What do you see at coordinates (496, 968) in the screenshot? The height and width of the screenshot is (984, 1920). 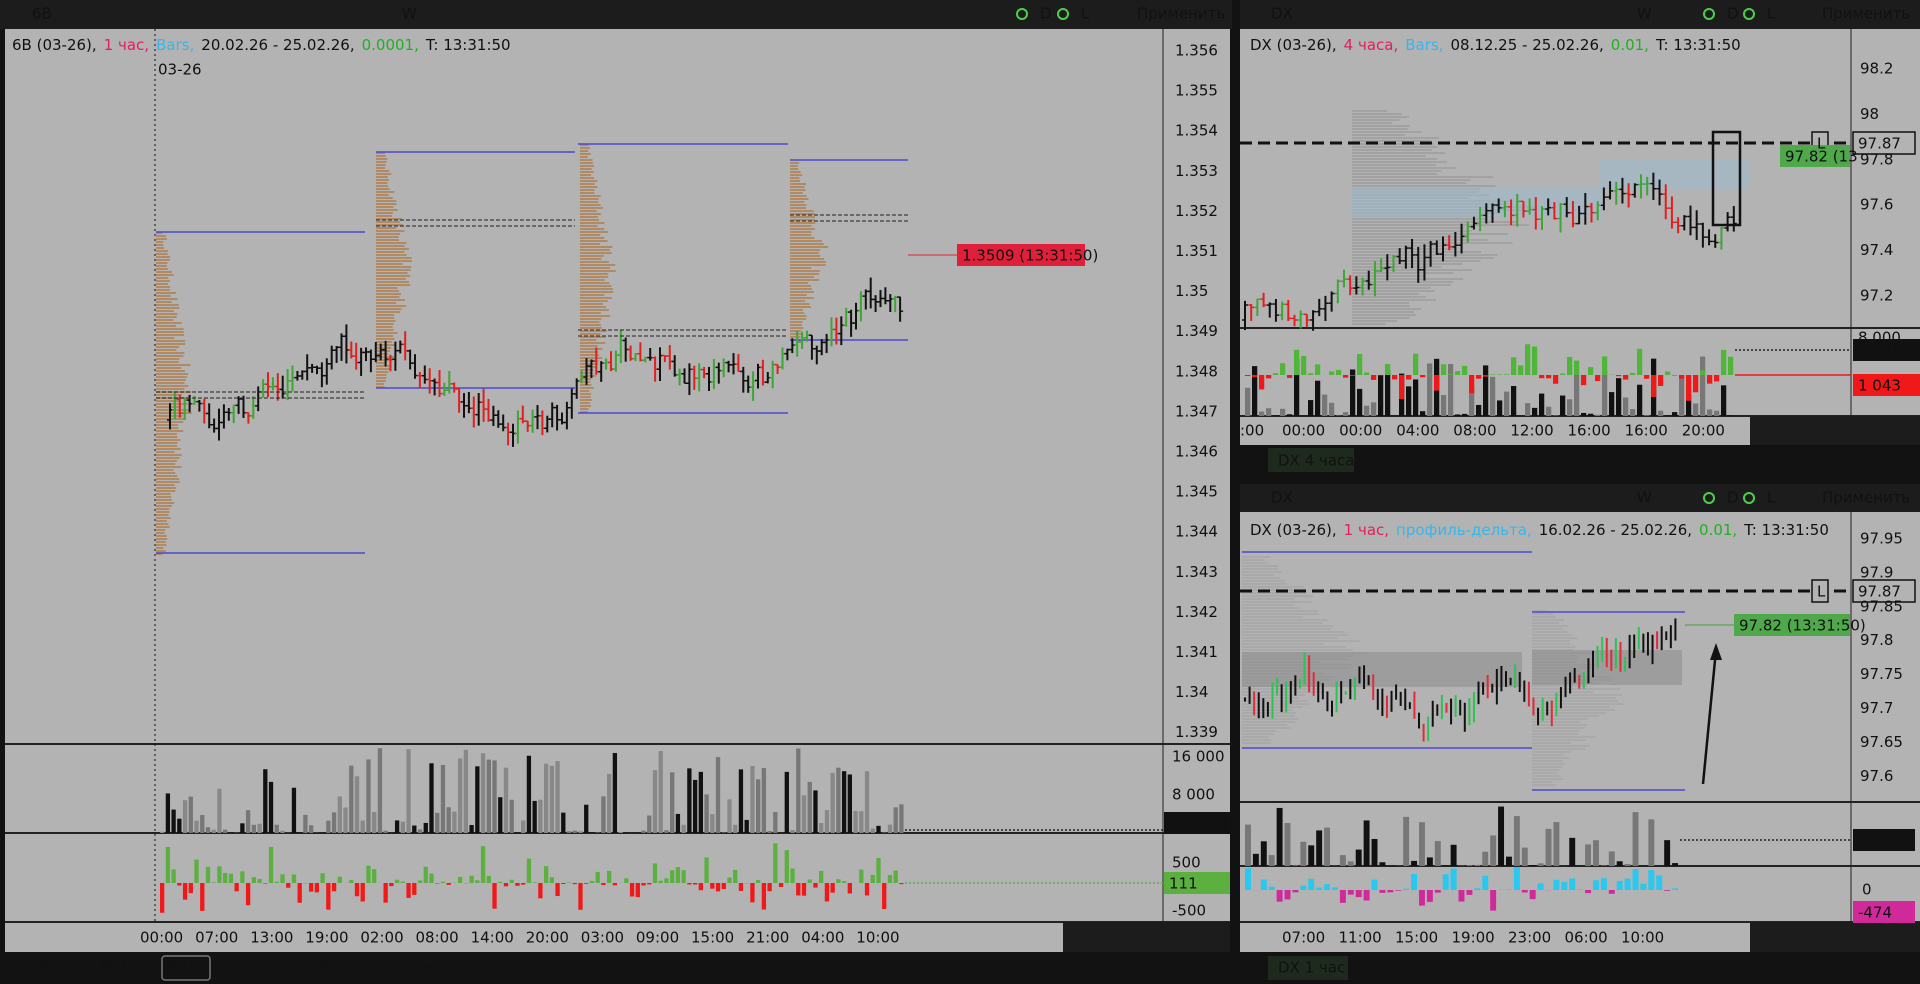 I see `tab: DX День` at bounding box center [496, 968].